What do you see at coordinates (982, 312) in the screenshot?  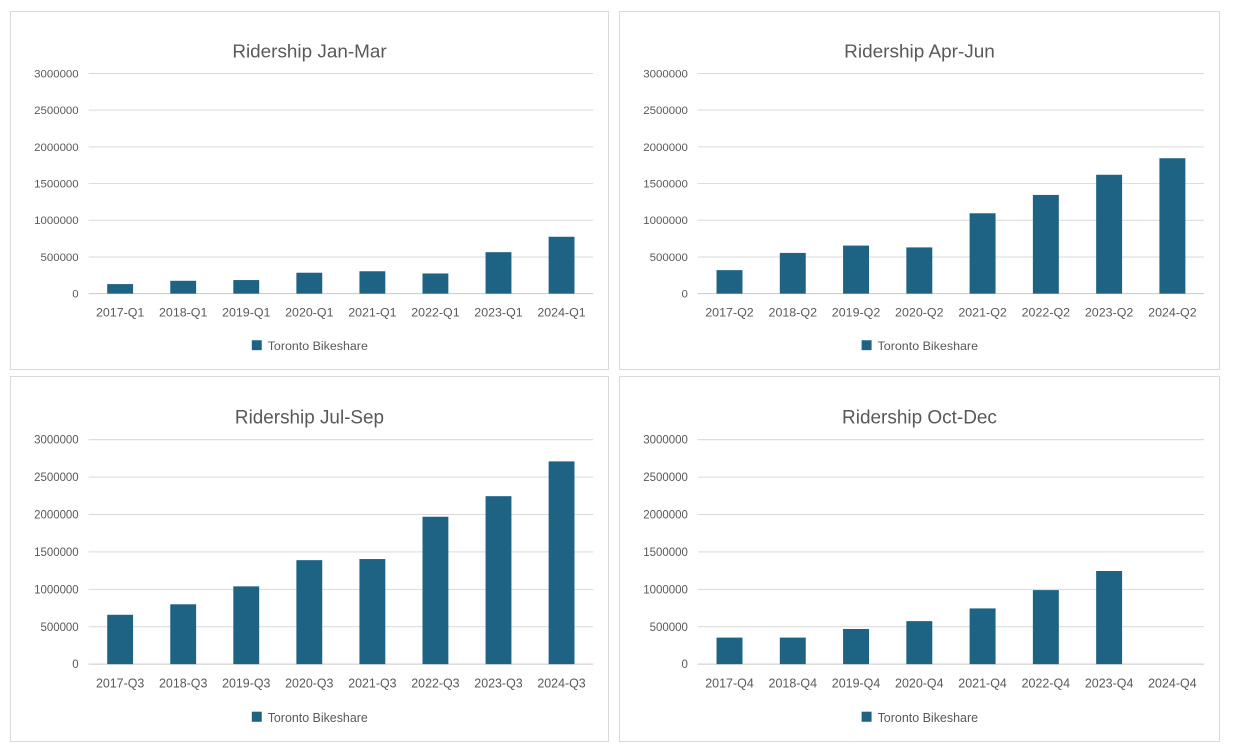 I see `x-axis-category-label: 2021-Q2` at bounding box center [982, 312].